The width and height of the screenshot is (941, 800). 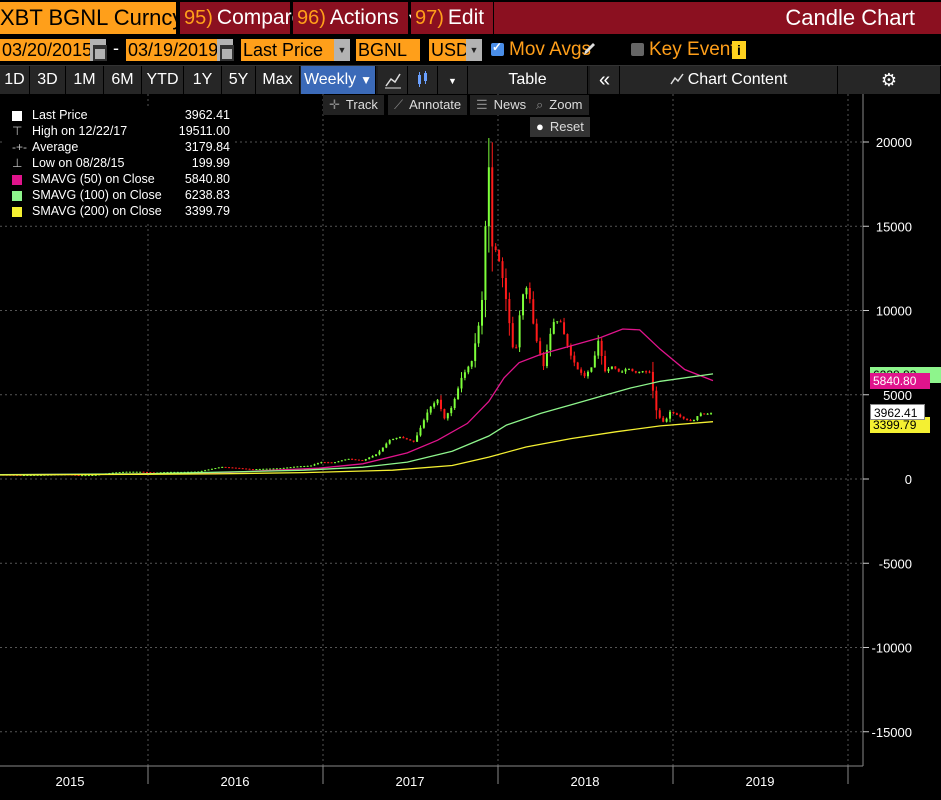 I want to click on mov-avgs-label: Mov Avgs, so click(x=550, y=49).